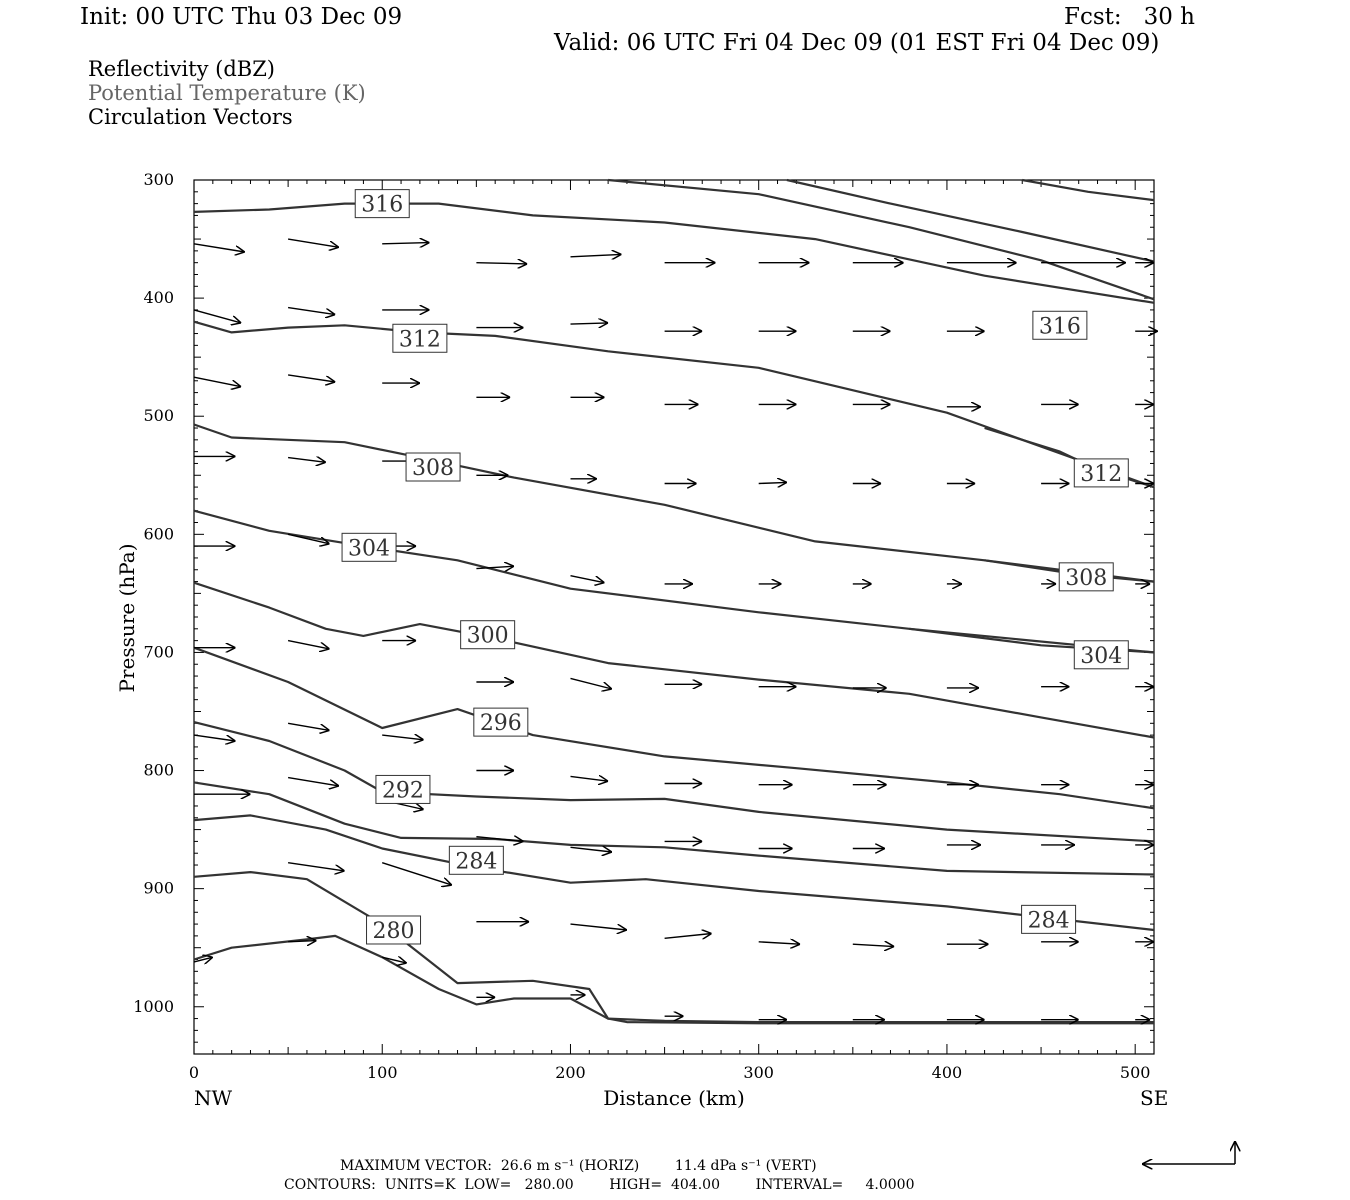 The width and height of the screenshot is (1350, 1200). I want to click on y-tick-label: 500, so click(158, 415).